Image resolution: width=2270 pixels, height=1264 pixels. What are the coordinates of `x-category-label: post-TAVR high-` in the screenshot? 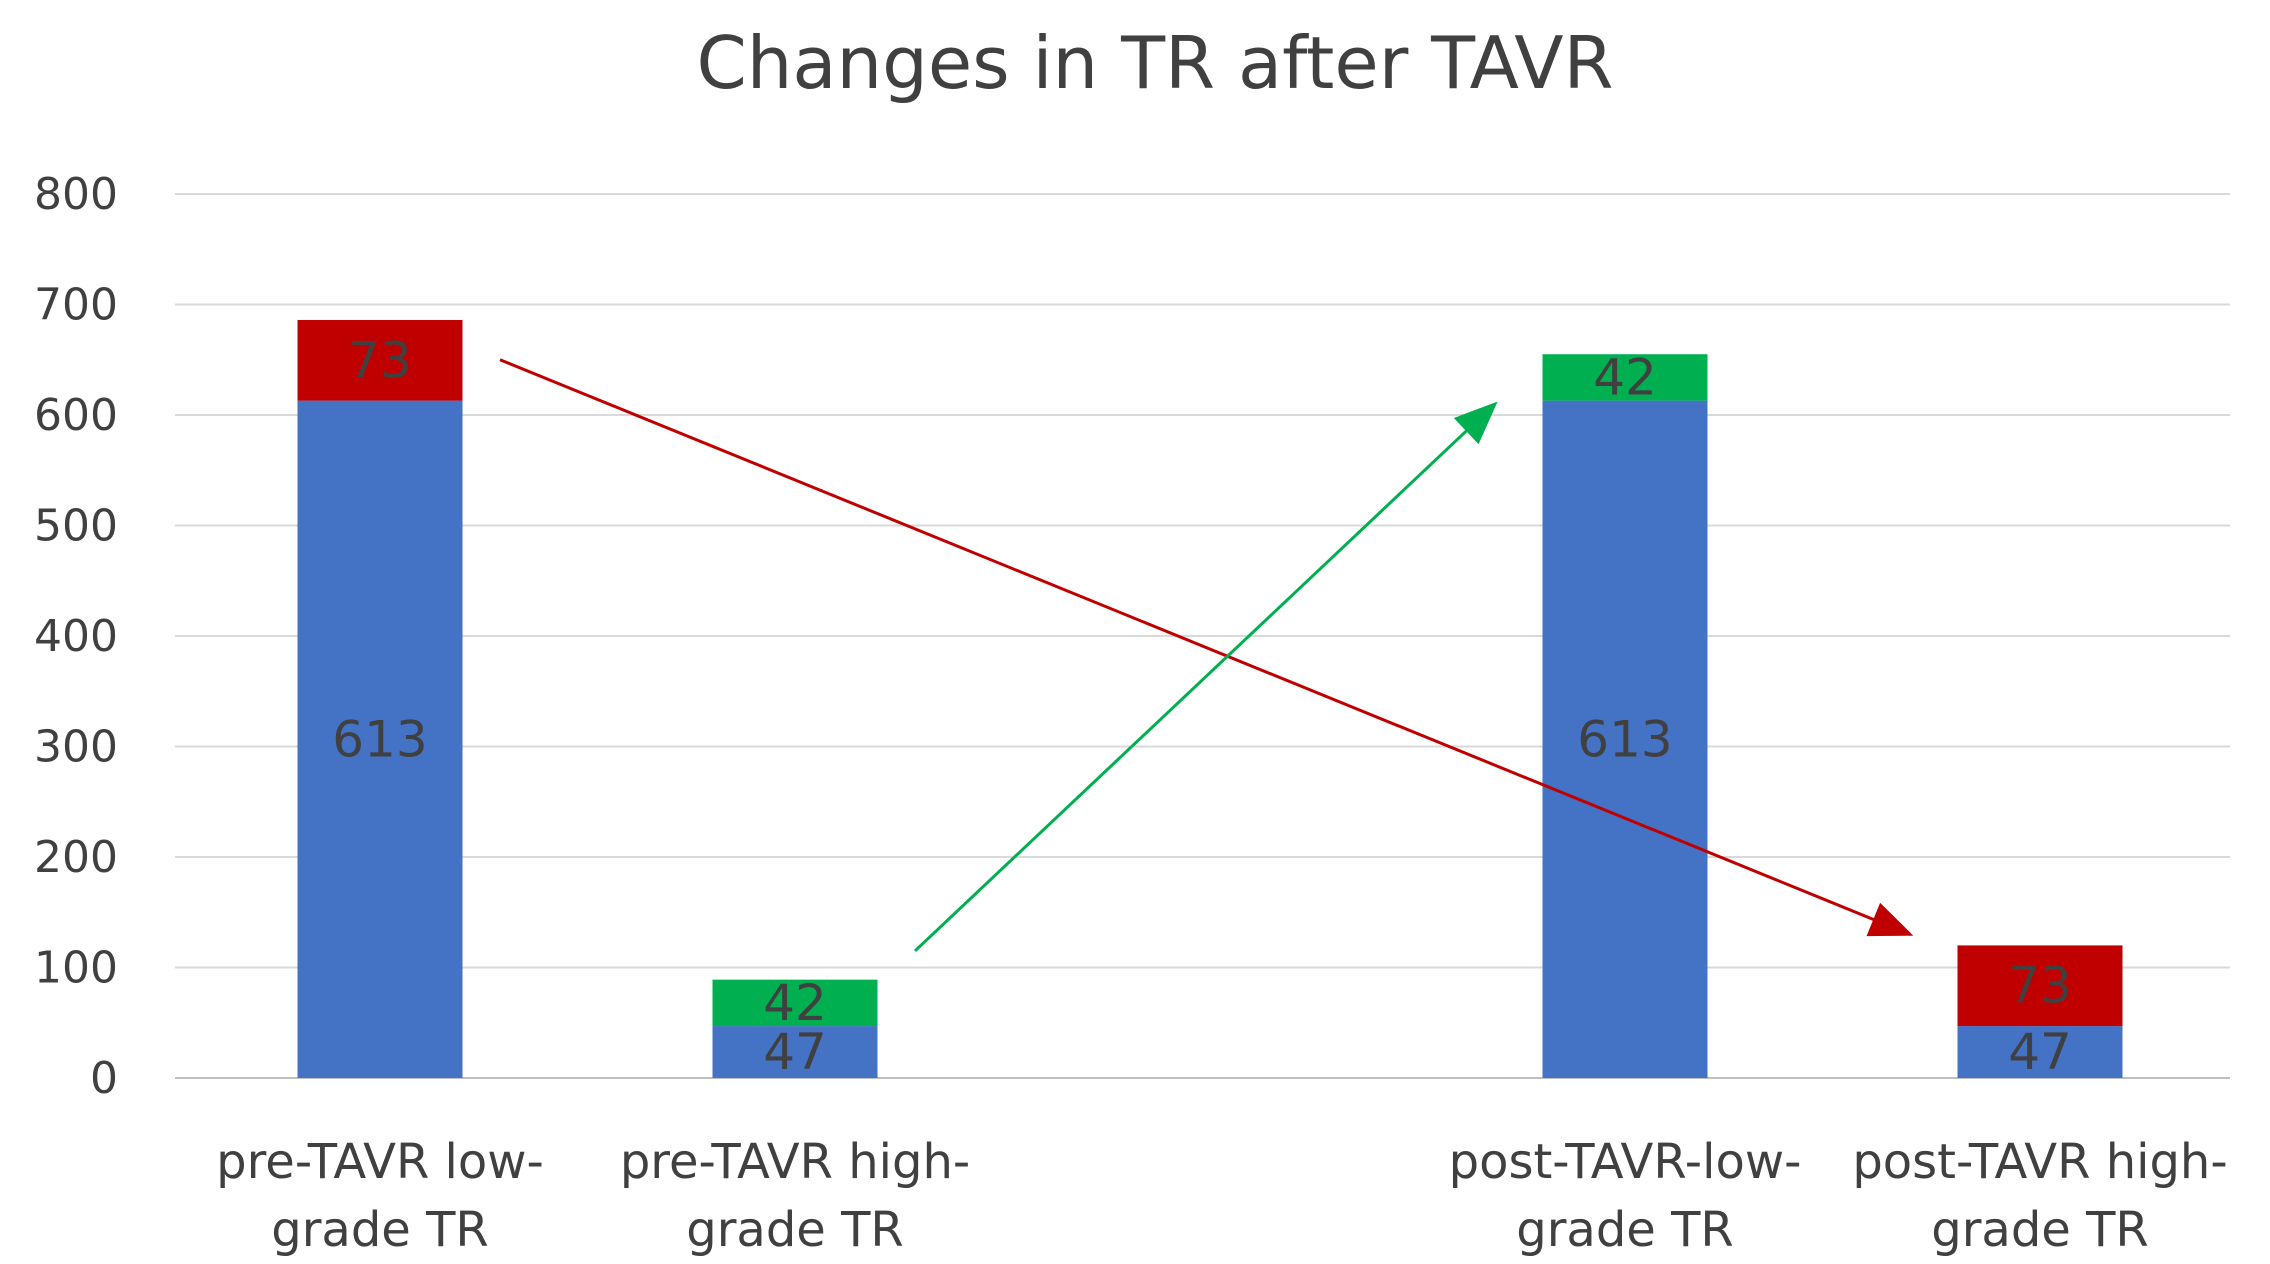 It's located at (2039, 1162).